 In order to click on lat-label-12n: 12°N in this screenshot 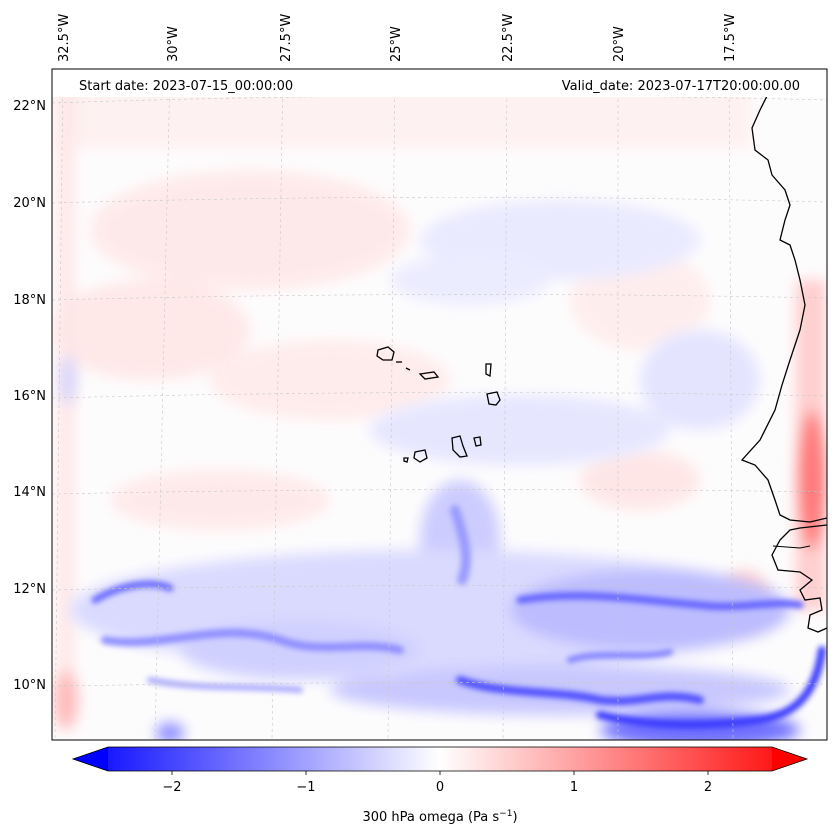, I will do `click(29, 589)`.